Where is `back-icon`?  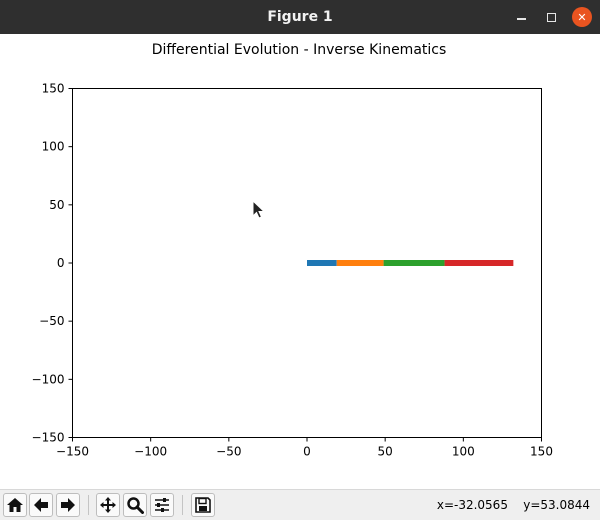
back-icon is located at coordinates (41, 505).